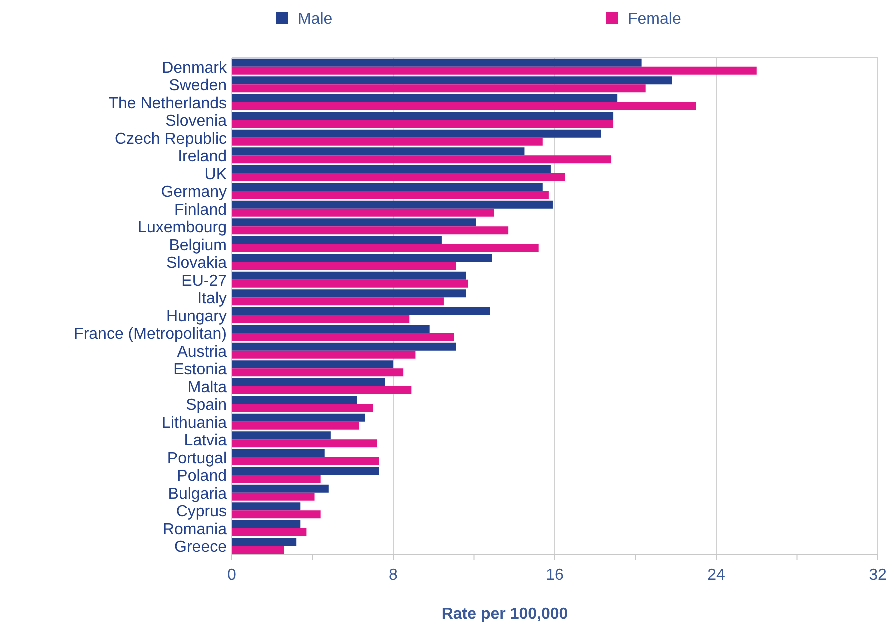 Image resolution: width=891 pixels, height=633 pixels. Describe the element at coordinates (202, 157) in the screenshot. I see `y-tick-label: Ireland` at that location.